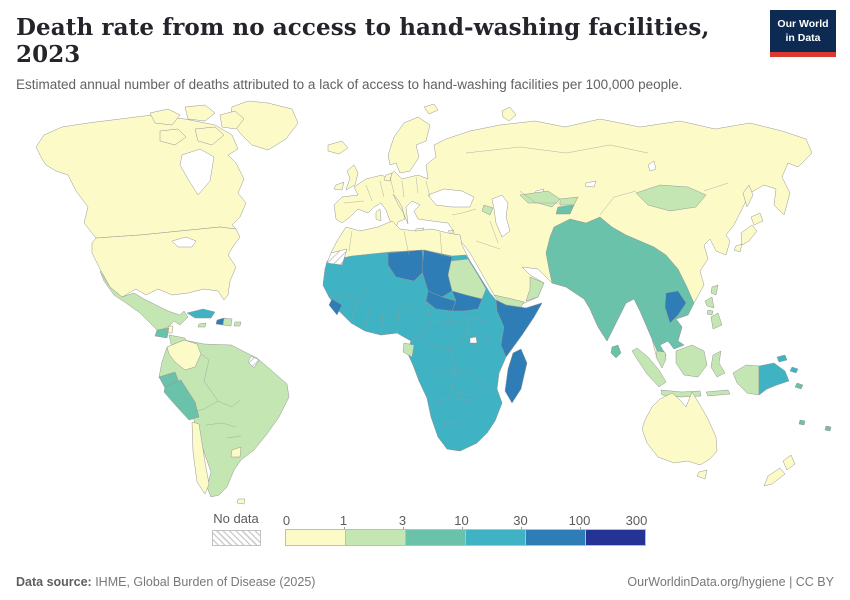 The height and width of the screenshot is (600, 850). What do you see at coordinates (202, 325) in the screenshot?
I see `country-jamaica` at bounding box center [202, 325].